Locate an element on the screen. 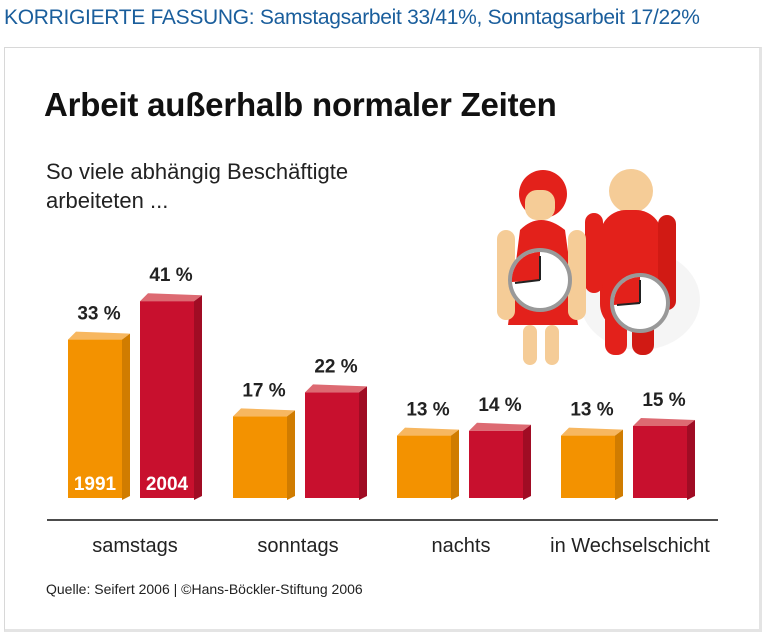 Image resolution: width=768 pixels, height=637 pixels. bar-1991-samstags is located at coordinates (99, 415).